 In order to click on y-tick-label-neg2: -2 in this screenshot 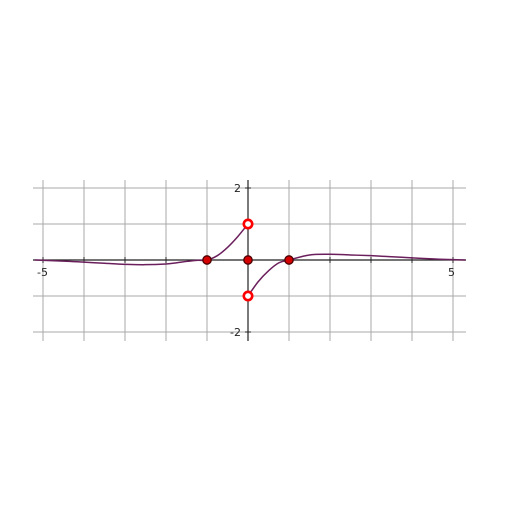, I will do `click(235, 332)`.